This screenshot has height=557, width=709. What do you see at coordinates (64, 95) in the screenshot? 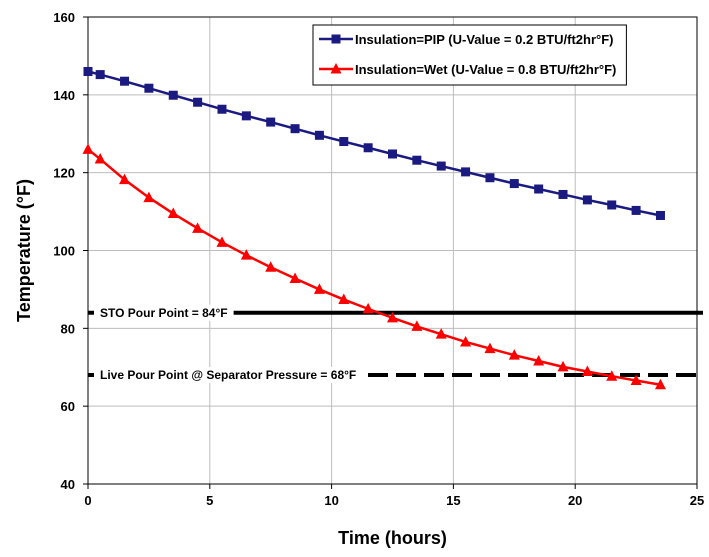
I see `y-tick-label: 140` at bounding box center [64, 95].